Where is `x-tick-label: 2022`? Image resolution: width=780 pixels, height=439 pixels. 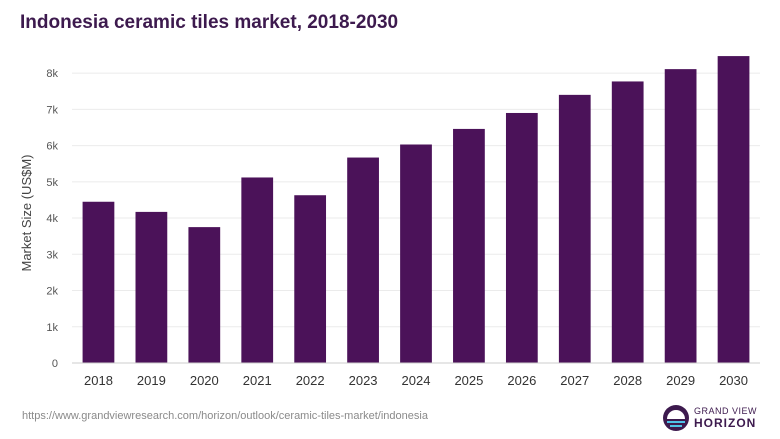 x-tick-label: 2022 is located at coordinates (310, 380).